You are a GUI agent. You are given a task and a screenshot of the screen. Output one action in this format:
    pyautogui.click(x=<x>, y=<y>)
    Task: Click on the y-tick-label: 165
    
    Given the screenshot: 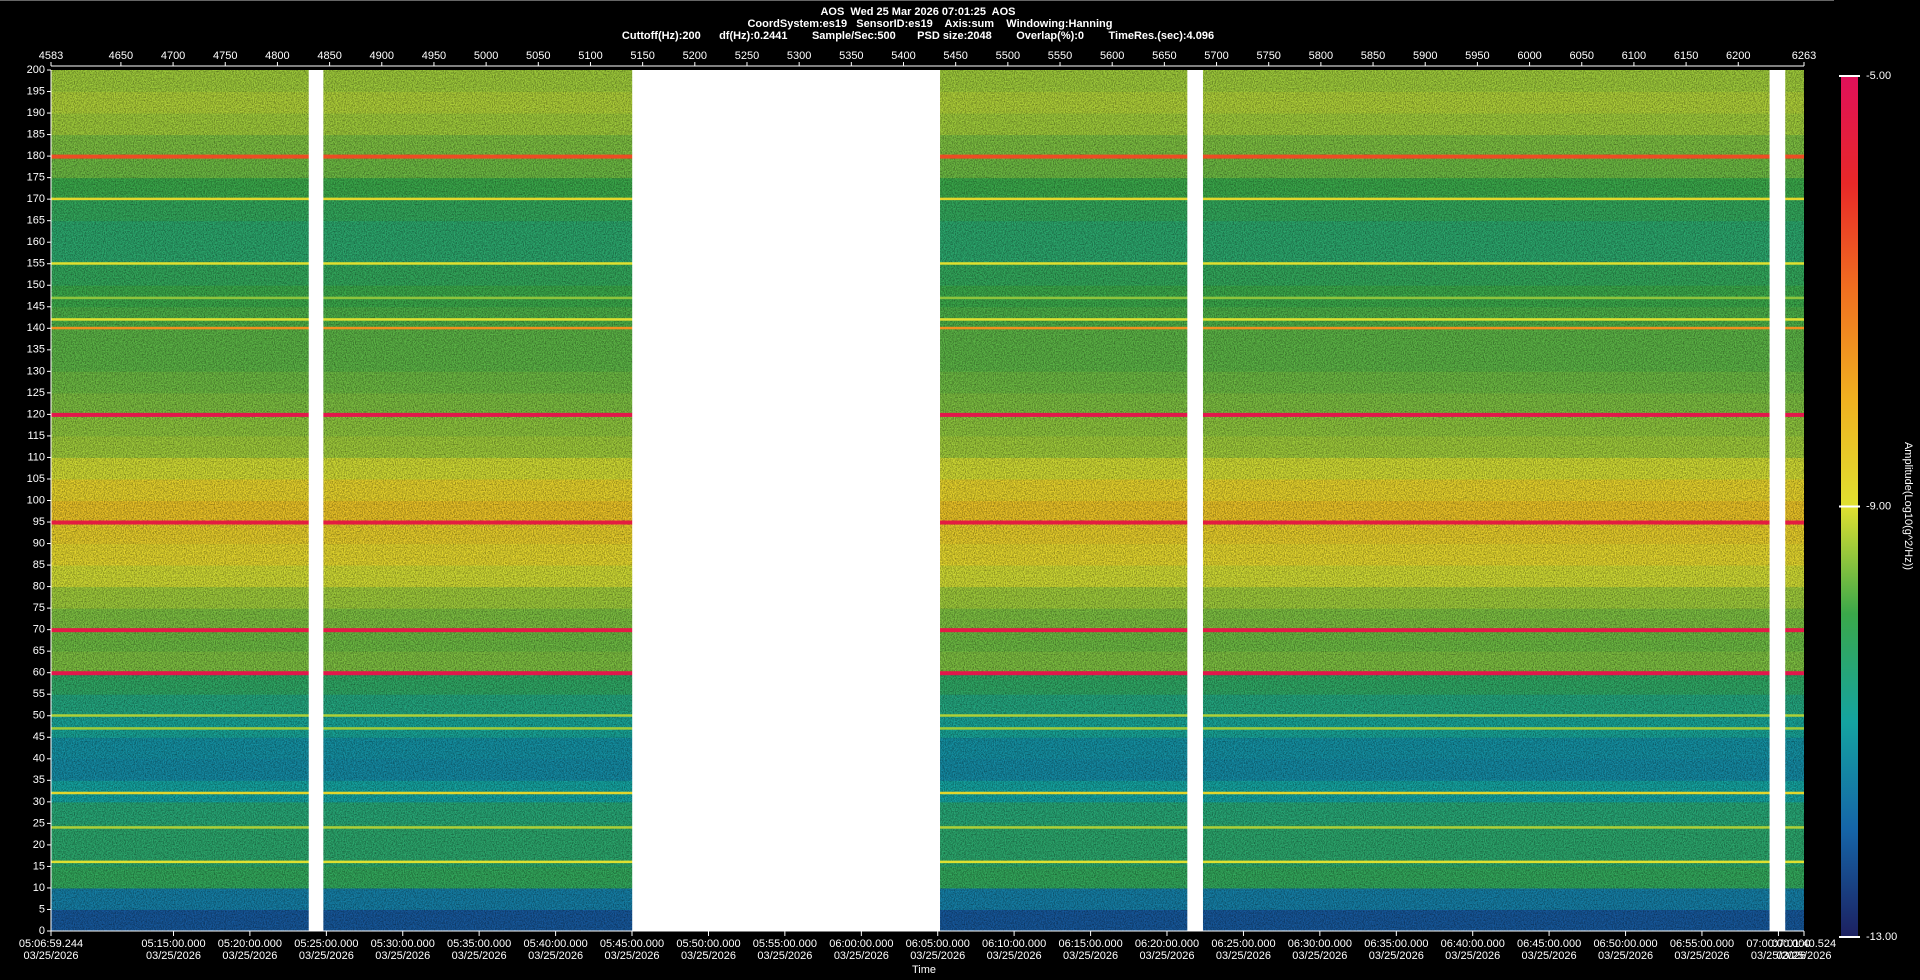 What is the action you would take?
    pyautogui.click(x=36, y=221)
    